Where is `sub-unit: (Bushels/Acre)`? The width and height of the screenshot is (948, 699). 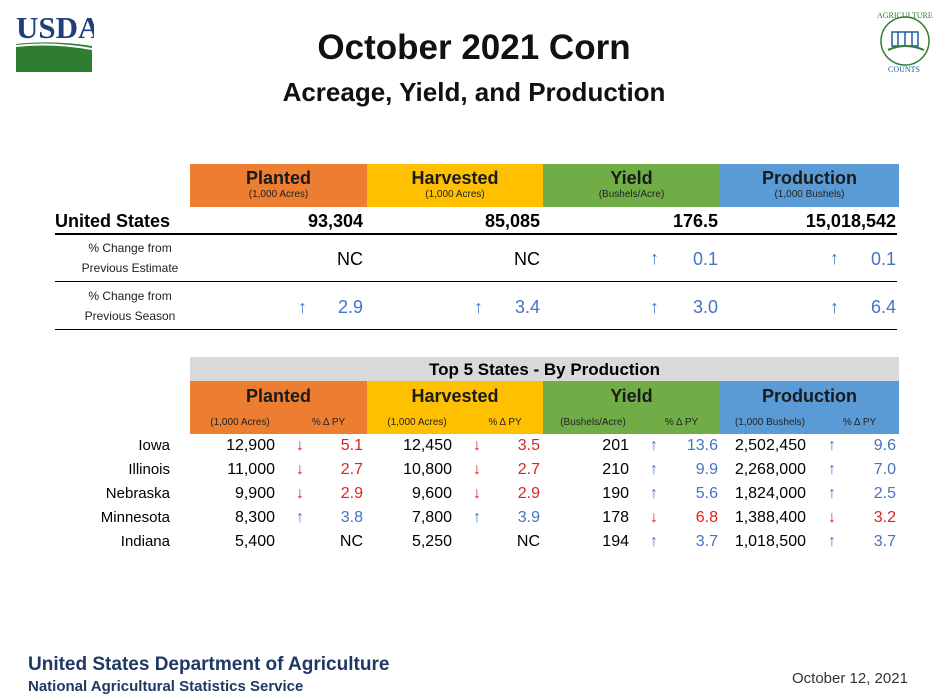 sub-unit: (Bushels/Acre) is located at coordinates (593, 420).